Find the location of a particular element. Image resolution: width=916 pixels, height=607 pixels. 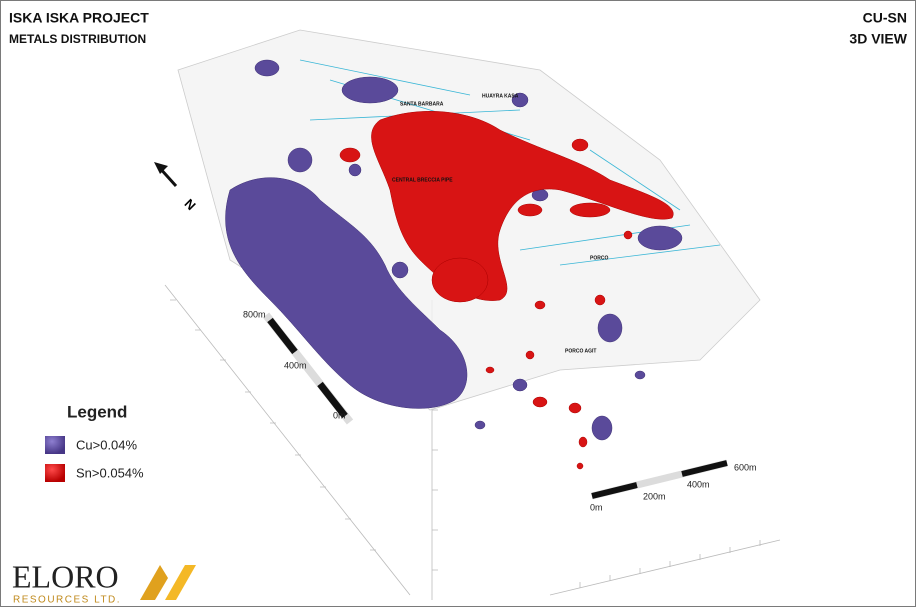

legend-title: Legend is located at coordinates (97, 411).